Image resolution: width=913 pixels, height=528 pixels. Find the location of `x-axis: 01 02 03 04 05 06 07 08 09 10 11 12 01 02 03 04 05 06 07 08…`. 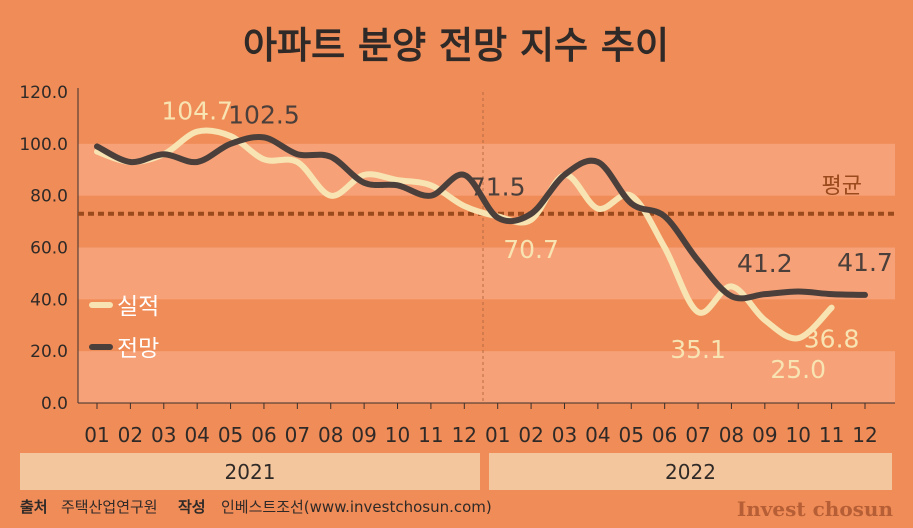

x-axis: 01 02 03 04 05 06 07 08 09 10 11 12 01 02 03 04 05 06 07 08… is located at coordinates (486, 424).